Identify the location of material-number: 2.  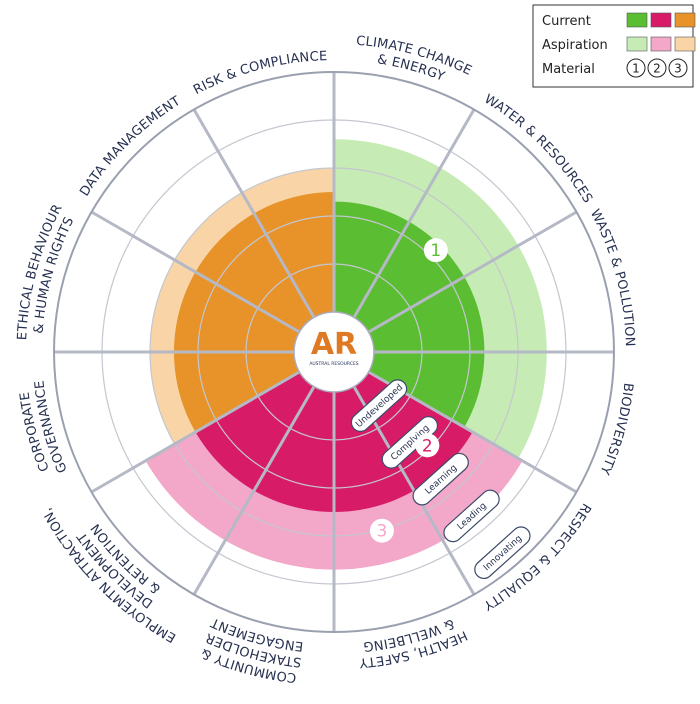
(427, 446).